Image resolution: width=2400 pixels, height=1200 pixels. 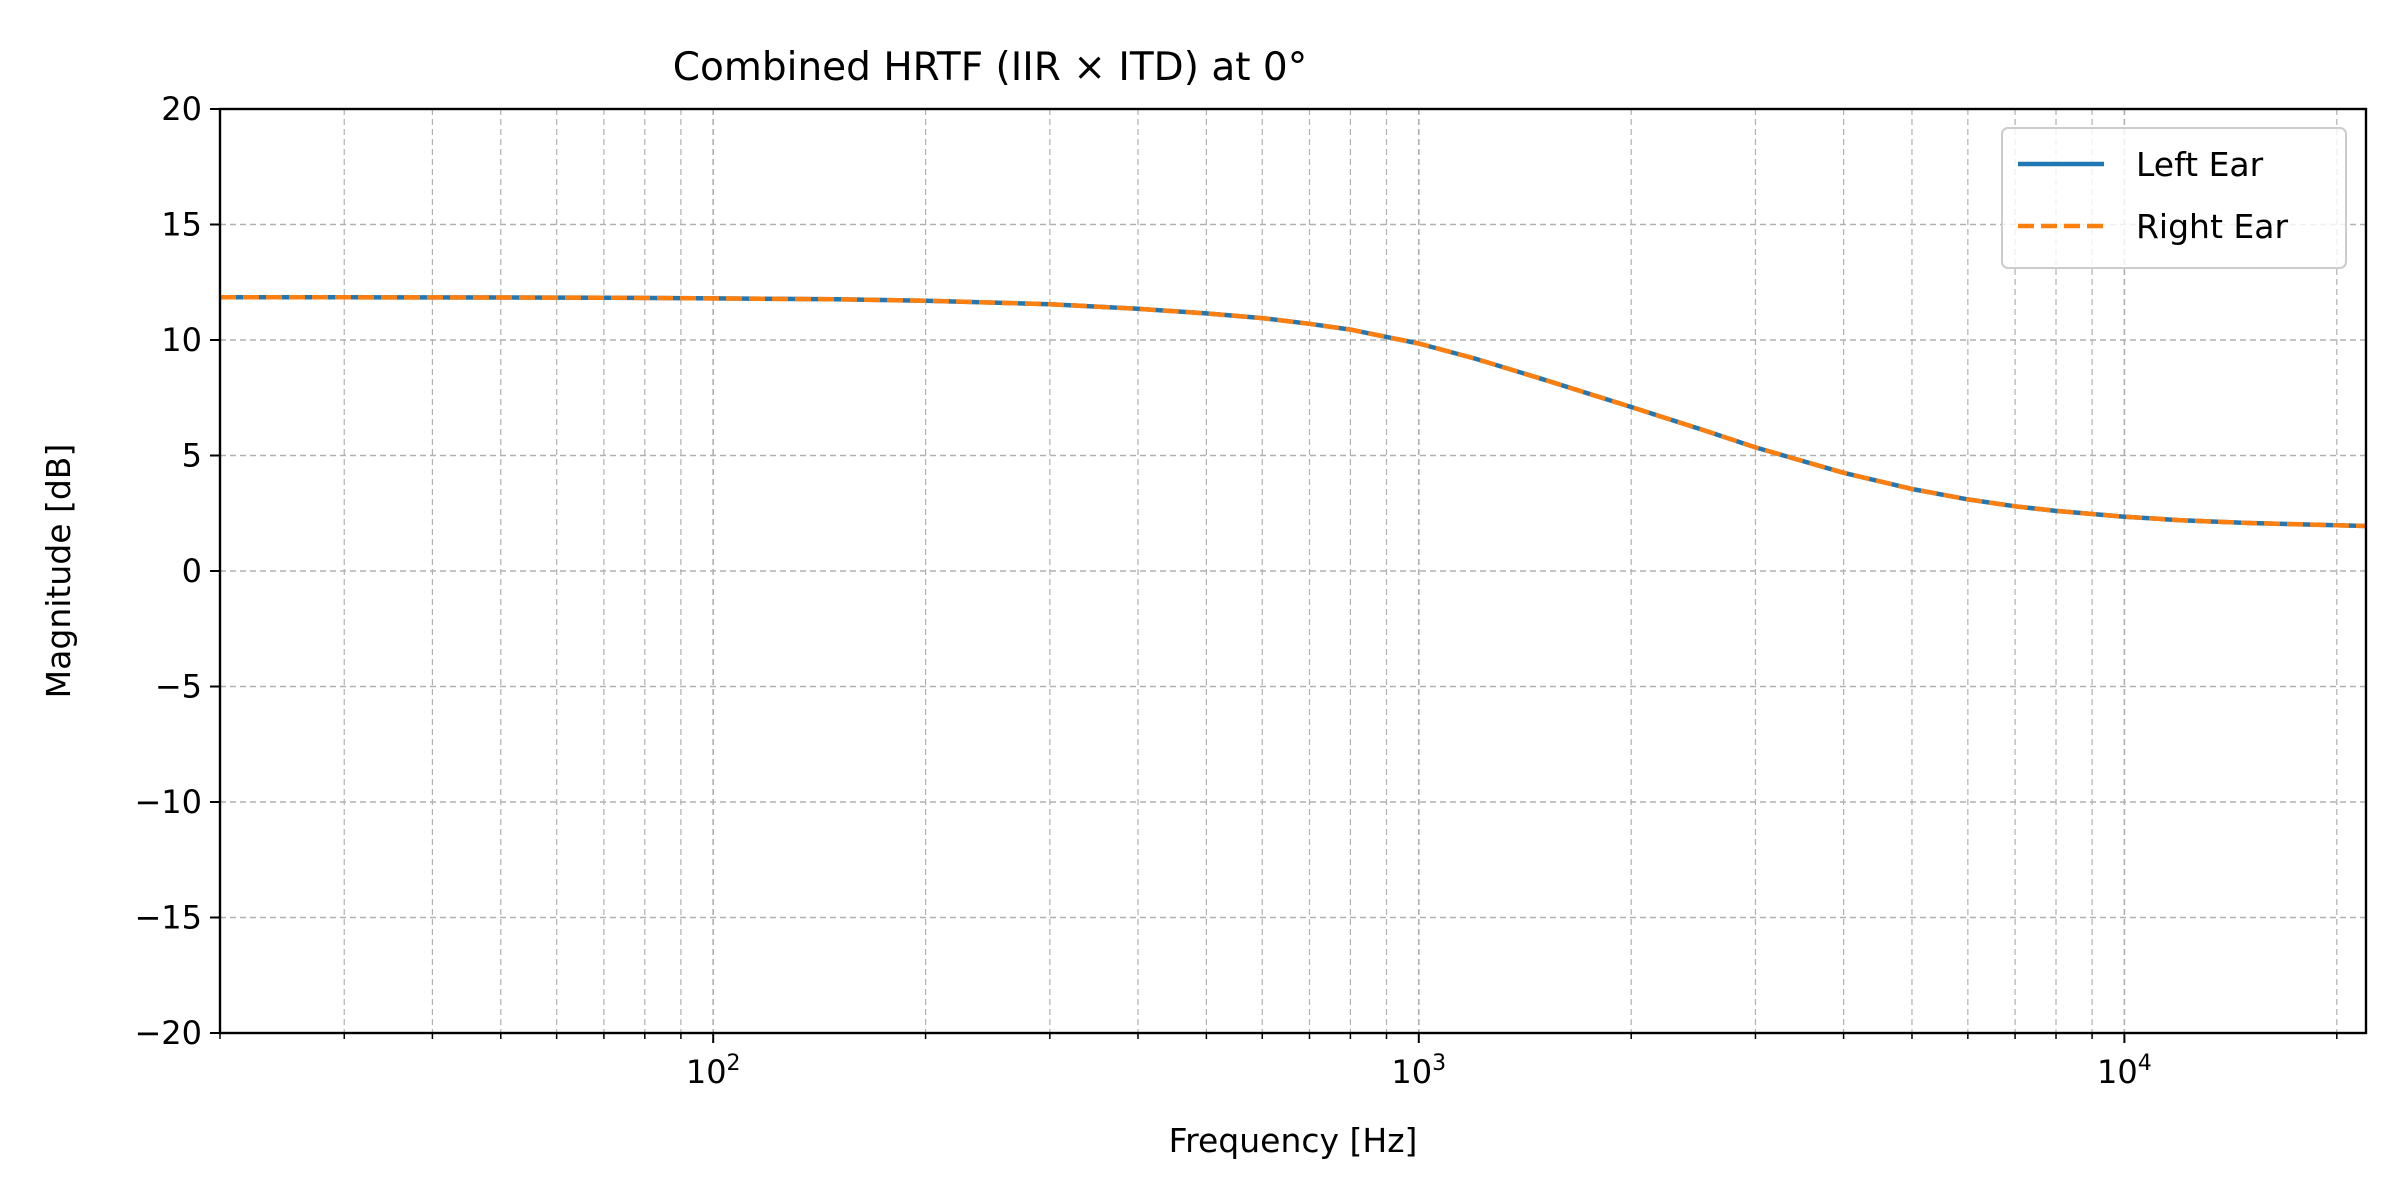 What do you see at coordinates (58, 571) in the screenshot?
I see `y-axis-label: Magnitude [dB]` at bounding box center [58, 571].